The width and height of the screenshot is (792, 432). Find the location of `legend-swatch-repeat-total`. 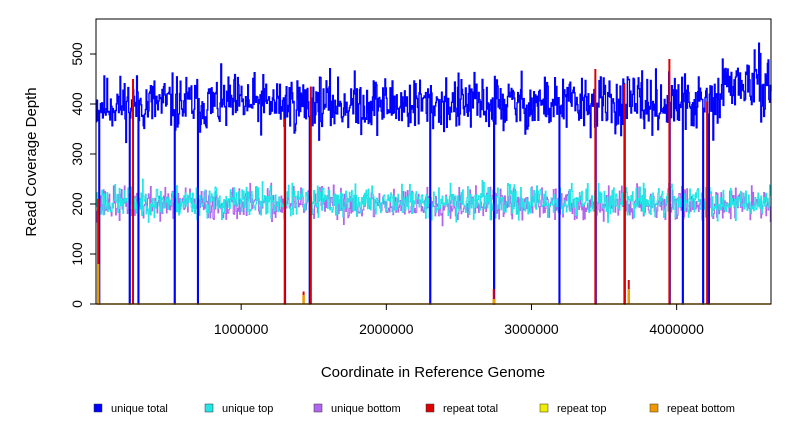

legend-swatch-repeat-total is located at coordinates (430, 408).